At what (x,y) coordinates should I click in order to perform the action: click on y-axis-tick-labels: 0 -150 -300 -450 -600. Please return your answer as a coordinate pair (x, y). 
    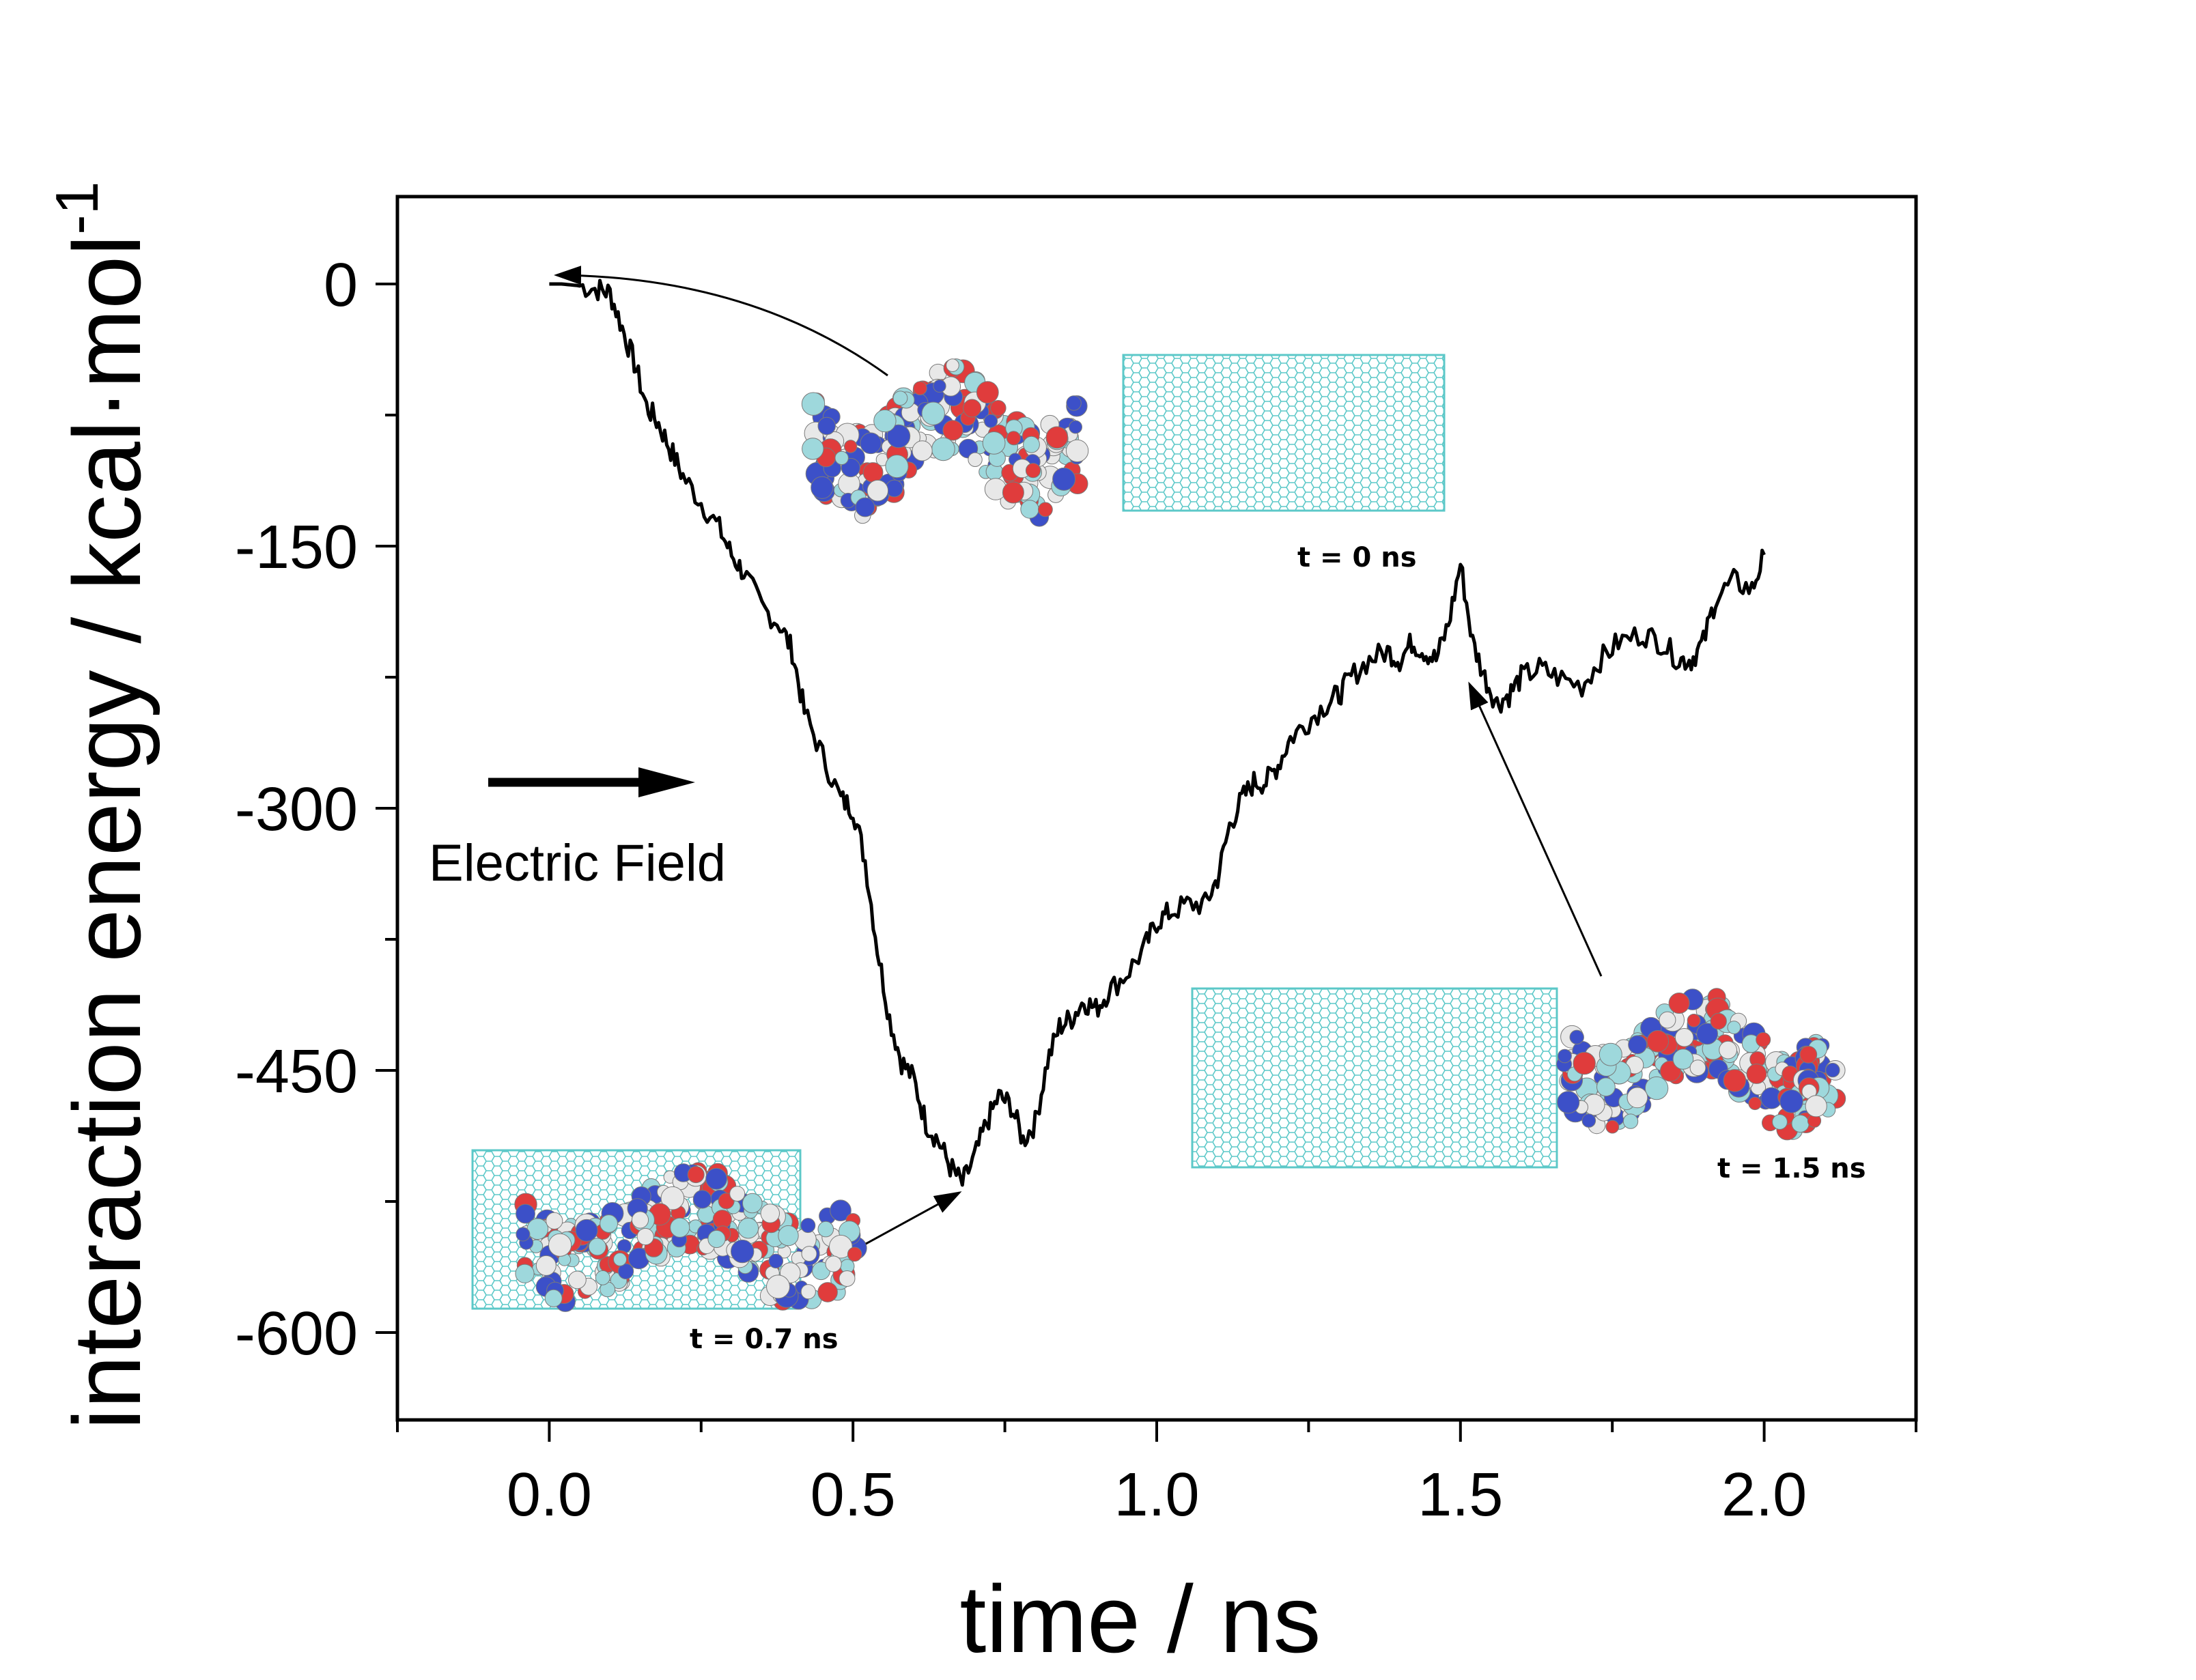
    Looking at the image, I should click on (297, 809).